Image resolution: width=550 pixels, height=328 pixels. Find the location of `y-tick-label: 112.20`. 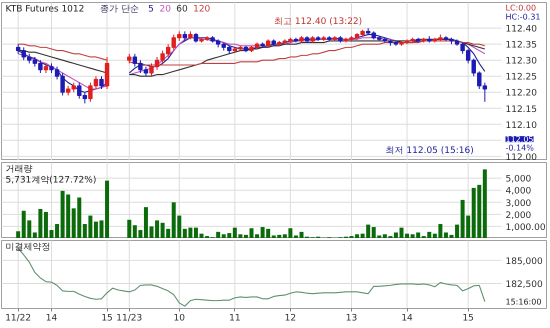

y-tick-label: 112.20 is located at coordinates (522, 93).